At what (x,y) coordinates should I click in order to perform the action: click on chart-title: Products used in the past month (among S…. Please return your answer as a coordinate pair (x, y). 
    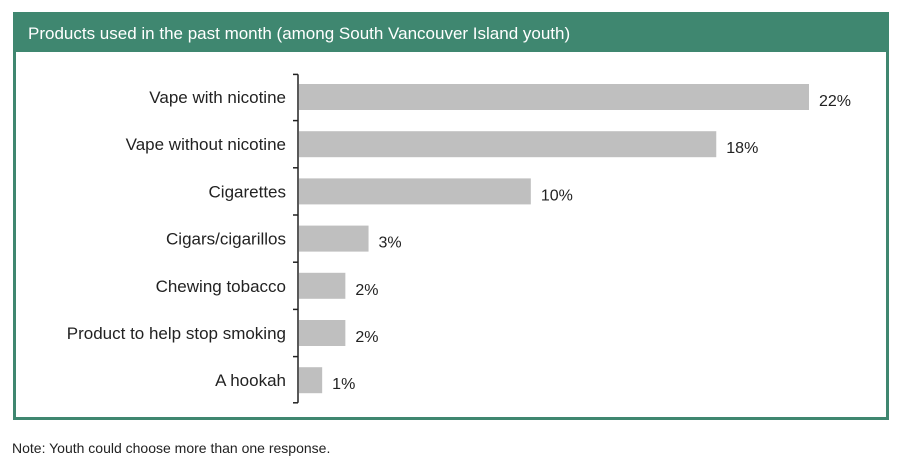
    Looking at the image, I should click on (451, 33).